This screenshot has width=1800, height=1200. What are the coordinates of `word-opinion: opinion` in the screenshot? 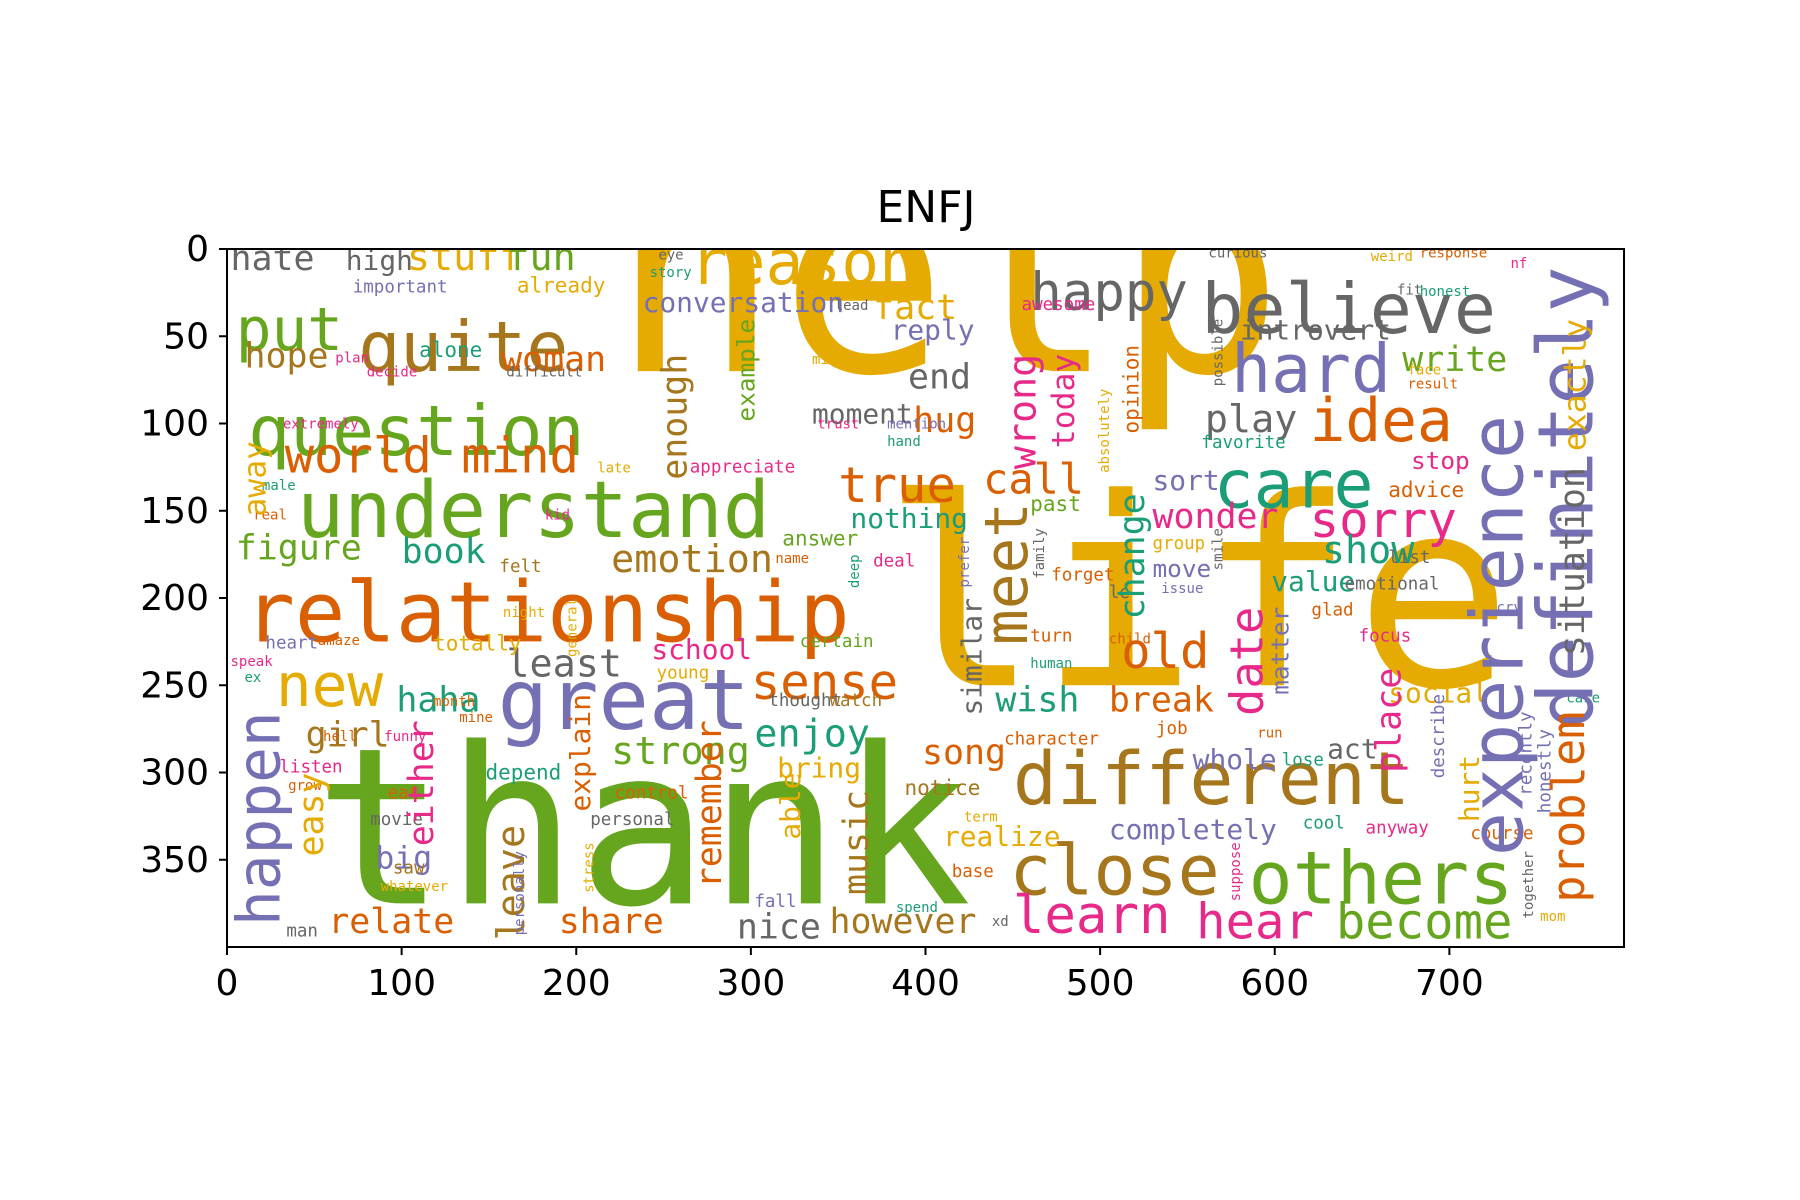 It's located at (1132, 389).